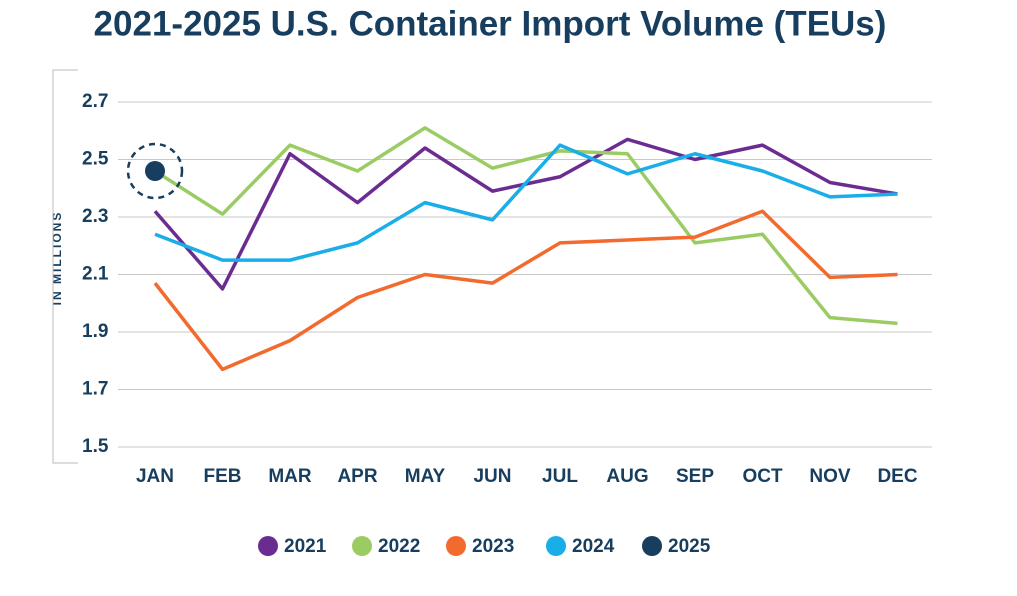 Image resolution: width=1017 pixels, height=596 pixels. Describe the element at coordinates (593, 546) in the screenshot. I see `legend-label: 2024` at that location.